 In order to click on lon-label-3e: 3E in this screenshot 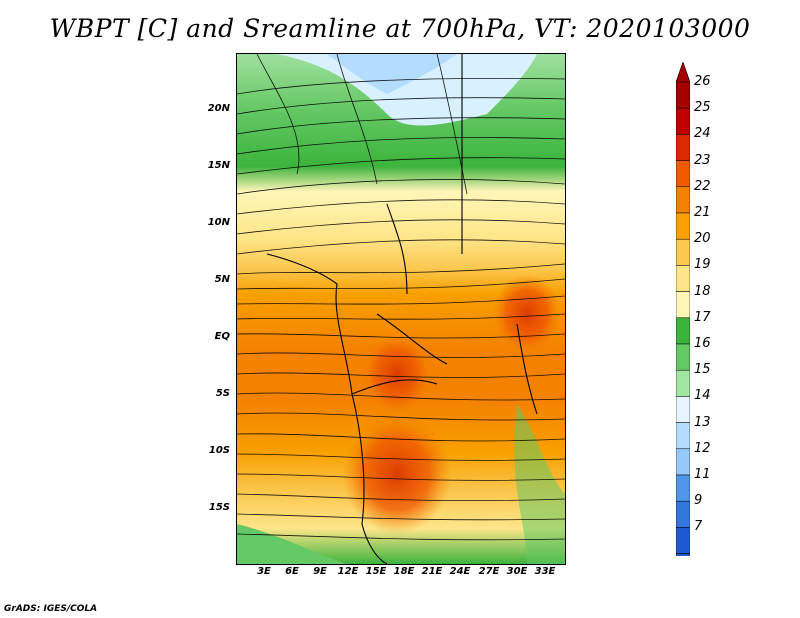, I will do `click(264, 571)`.